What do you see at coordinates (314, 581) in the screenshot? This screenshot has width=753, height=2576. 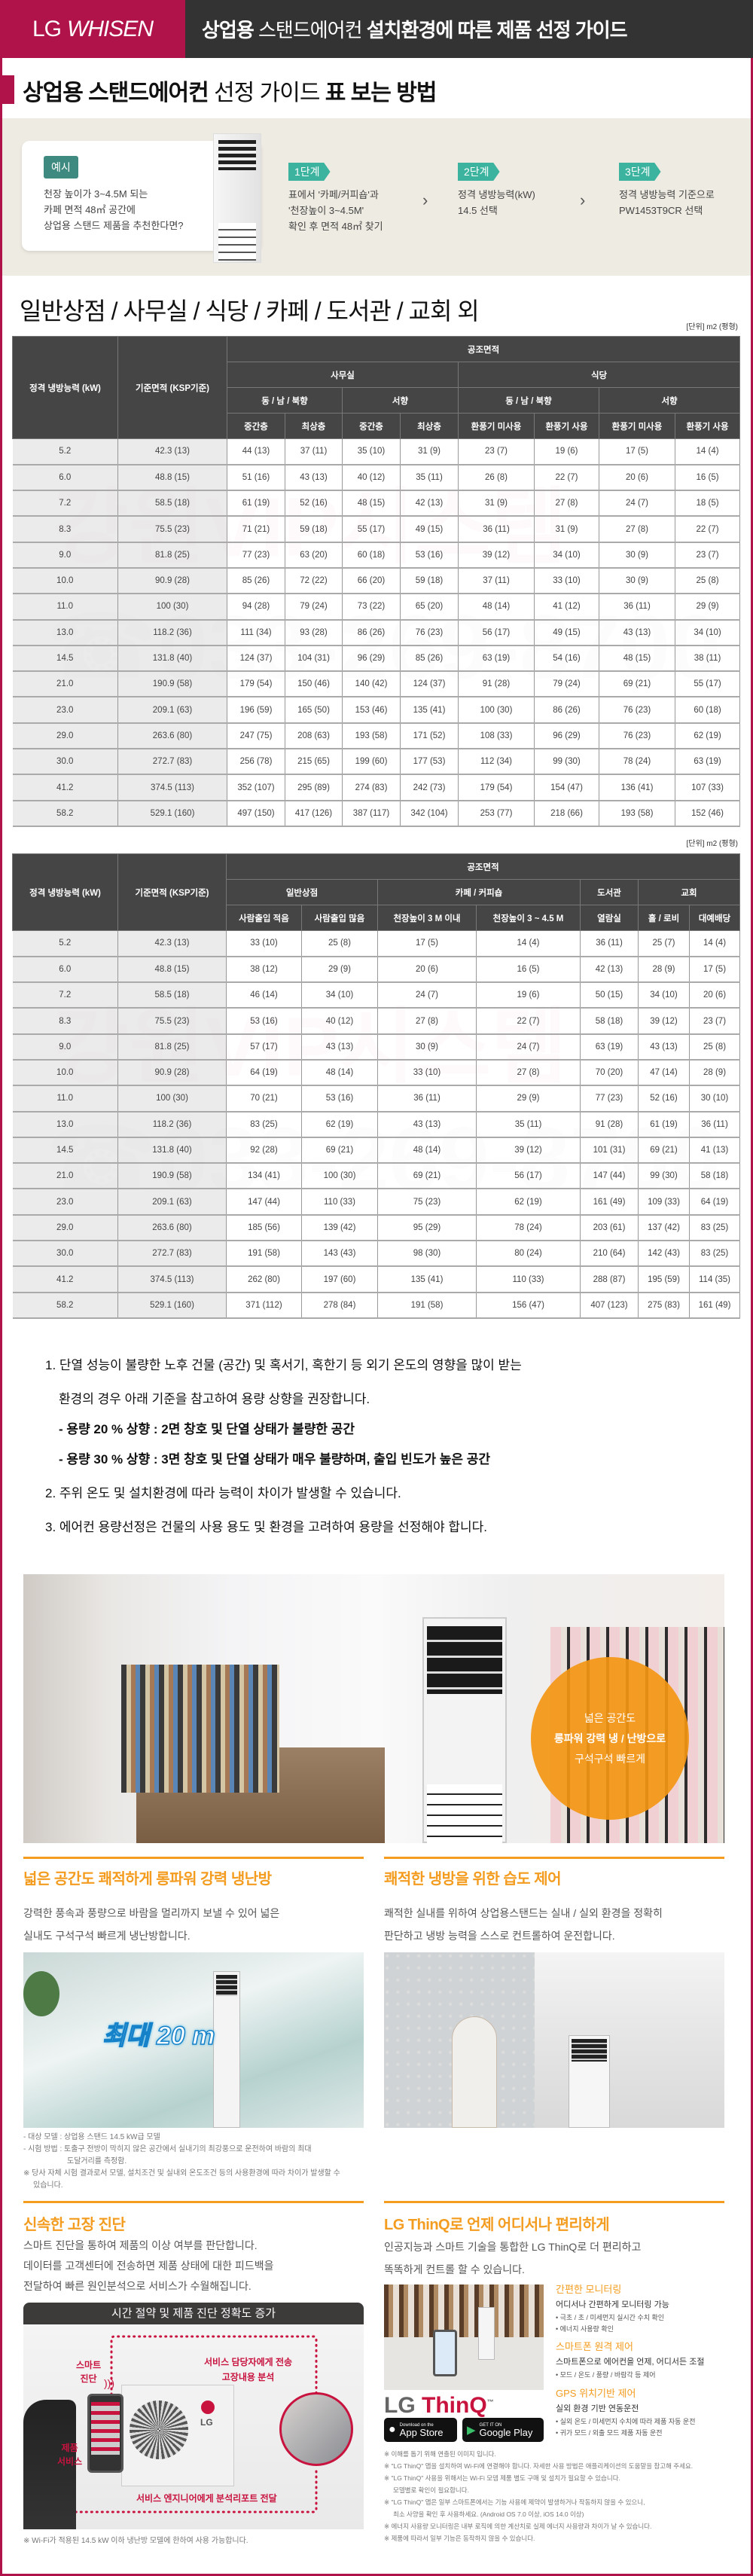 I see `area-cell: 72 (22)` at bounding box center [314, 581].